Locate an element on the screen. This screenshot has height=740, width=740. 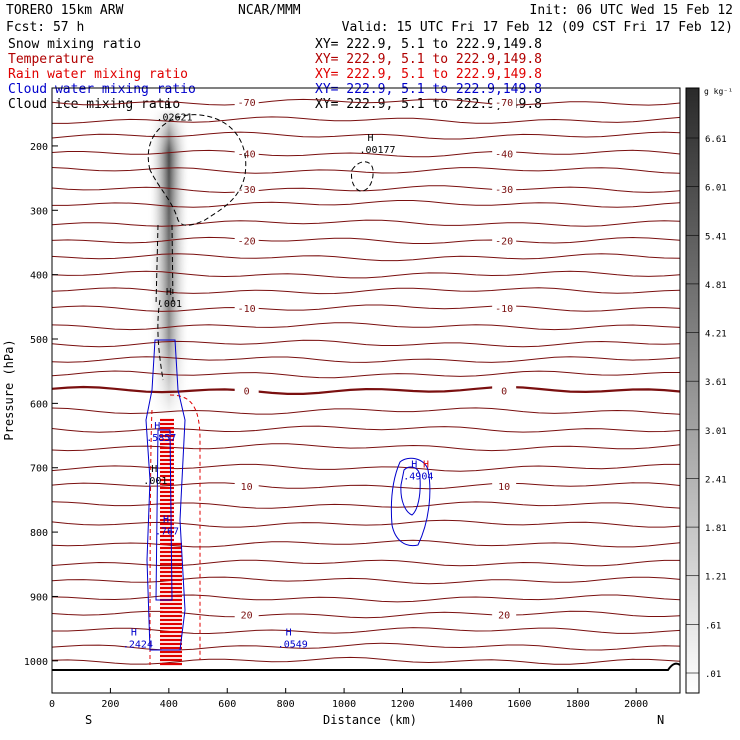
cloud-water-east-inner is located at coordinates (410, 491).